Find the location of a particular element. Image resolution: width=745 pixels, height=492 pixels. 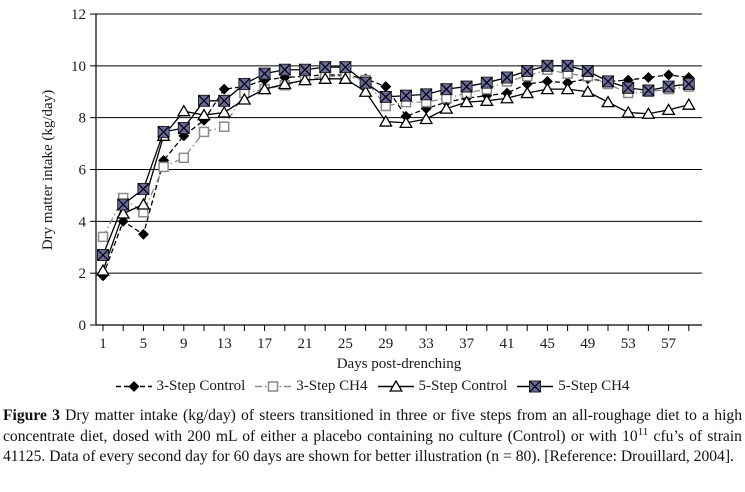

x-tick-label: 57 is located at coordinates (669, 344).